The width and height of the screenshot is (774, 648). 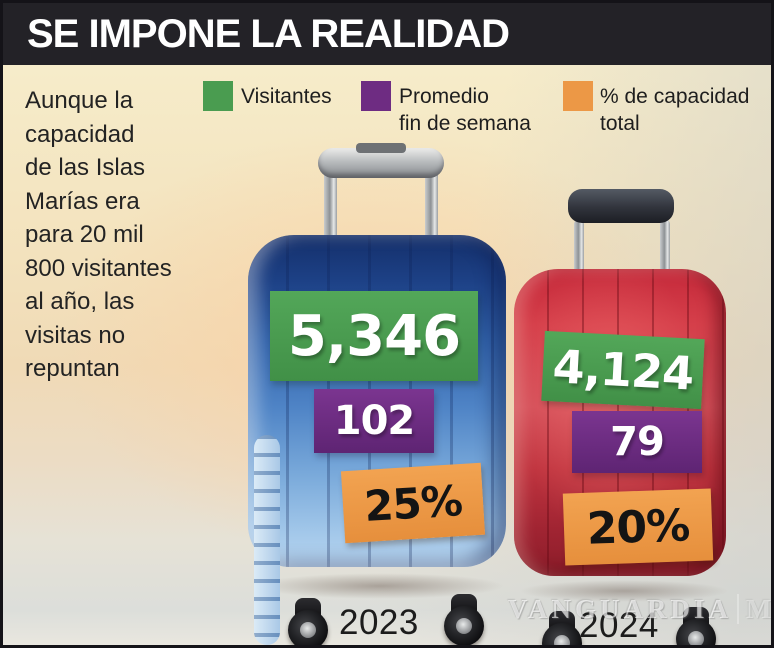 I want to click on weekend-avg-2024-tag: 79, so click(x=637, y=442).